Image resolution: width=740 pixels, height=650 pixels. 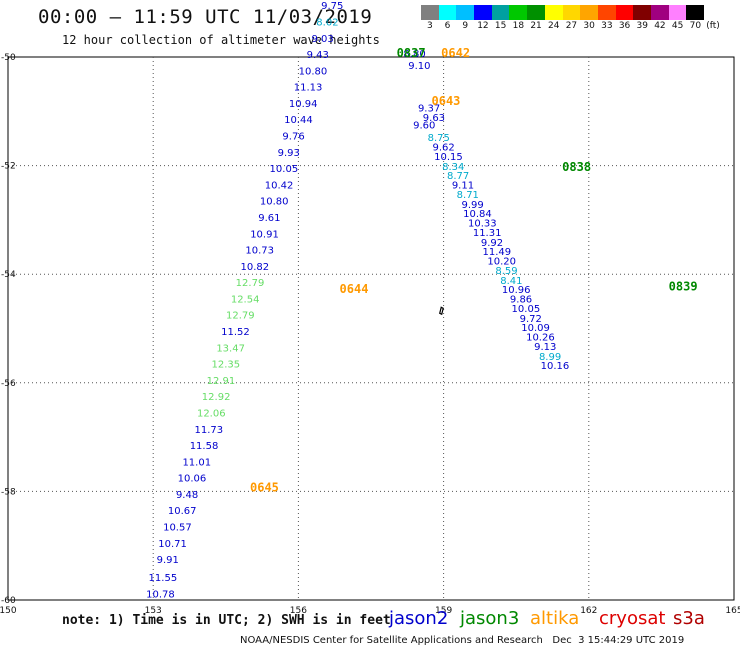 What do you see at coordinates (153, 611) in the screenshot?
I see `lon-tick-label: 153` at bounding box center [153, 611].